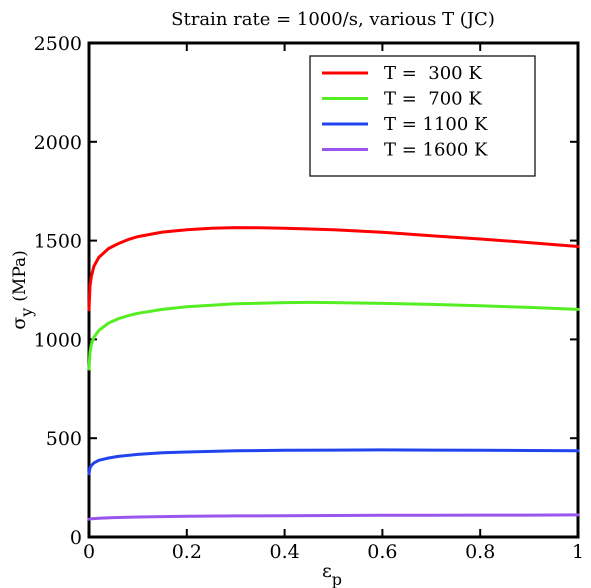 Image resolution: width=591 pixels, height=588 pixels. Describe the element at coordinates (58, 143) in the screenshot. I see `y-tick-label: 2000` at that location.